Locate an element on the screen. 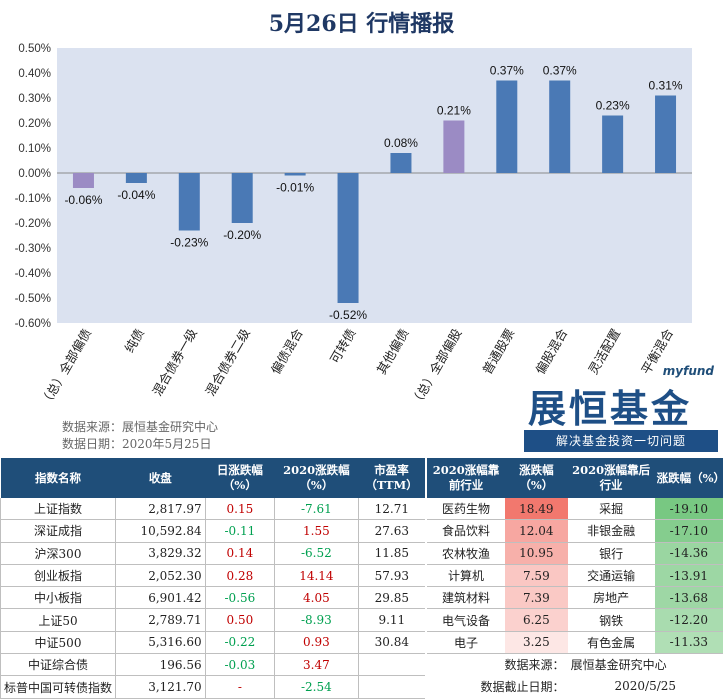 The height and width of the screenshot is (699, 723). industry-top-value: 18.49 is located at coordinates (536, 509).